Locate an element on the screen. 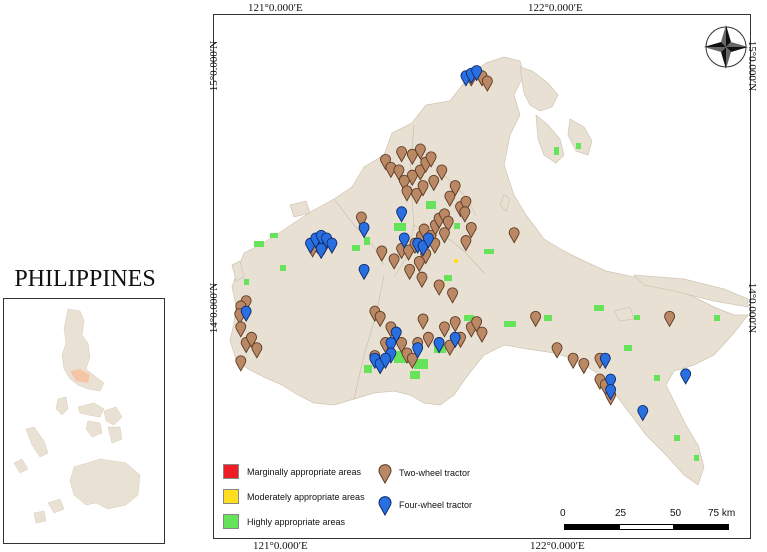 The height and width of the screenshot is (552, 767). legend-item-two-wheel: Two-wheel tractor is located at coordinates (423, 473).